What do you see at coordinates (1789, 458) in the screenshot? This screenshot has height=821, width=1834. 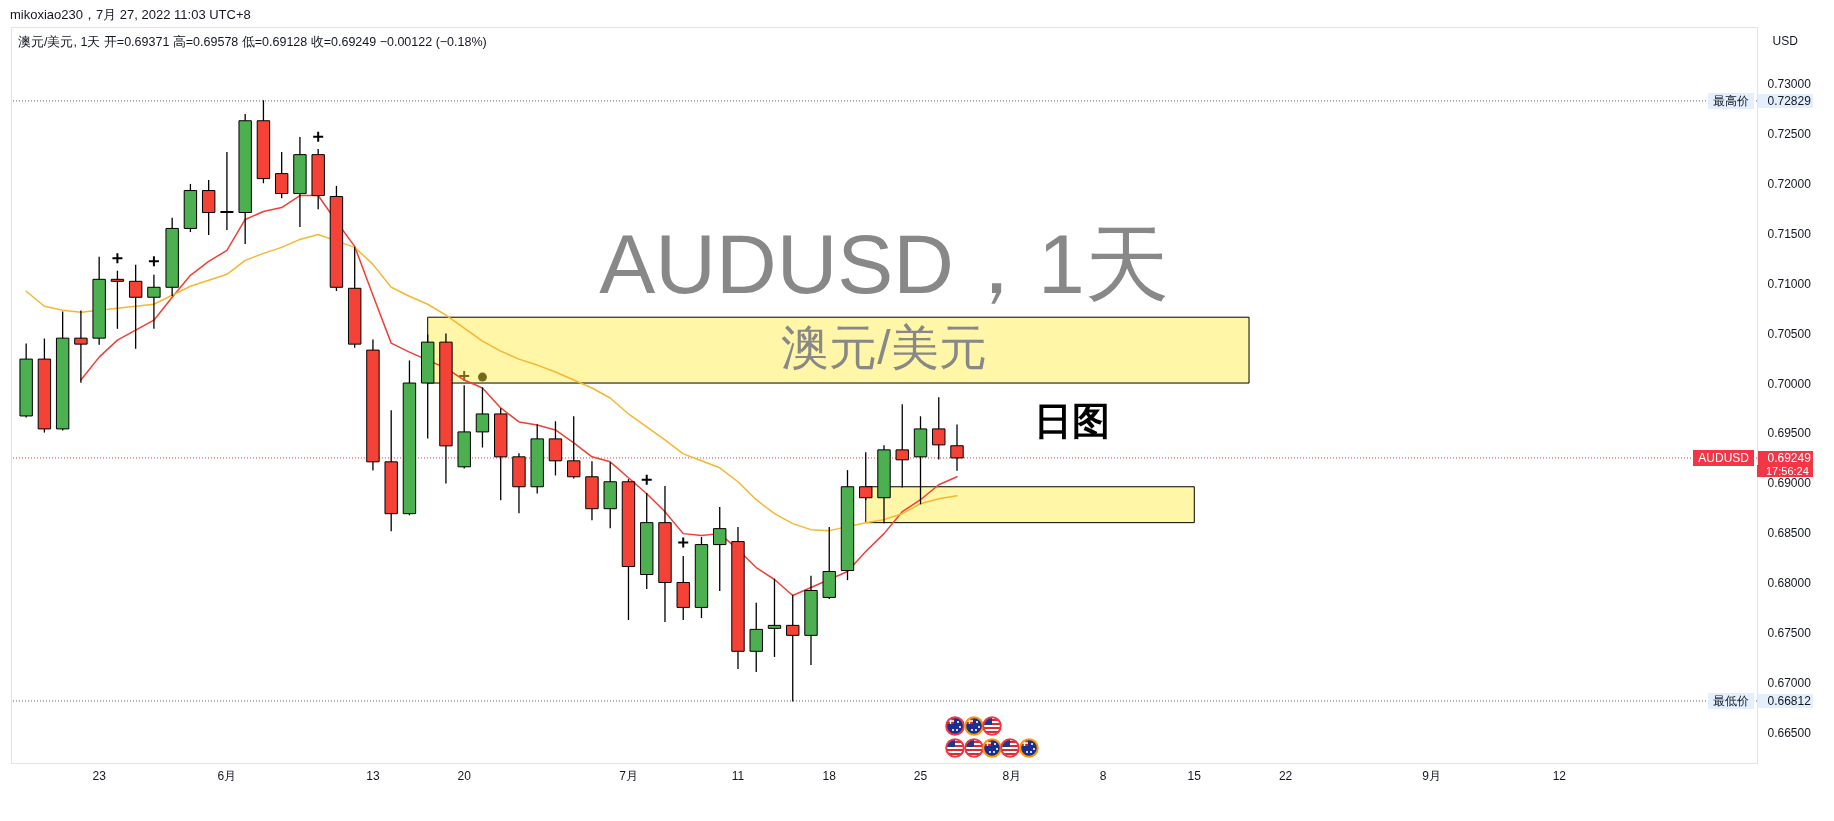 I see `y-tick-label: 0.69249` at bounding box center [1789, 458].